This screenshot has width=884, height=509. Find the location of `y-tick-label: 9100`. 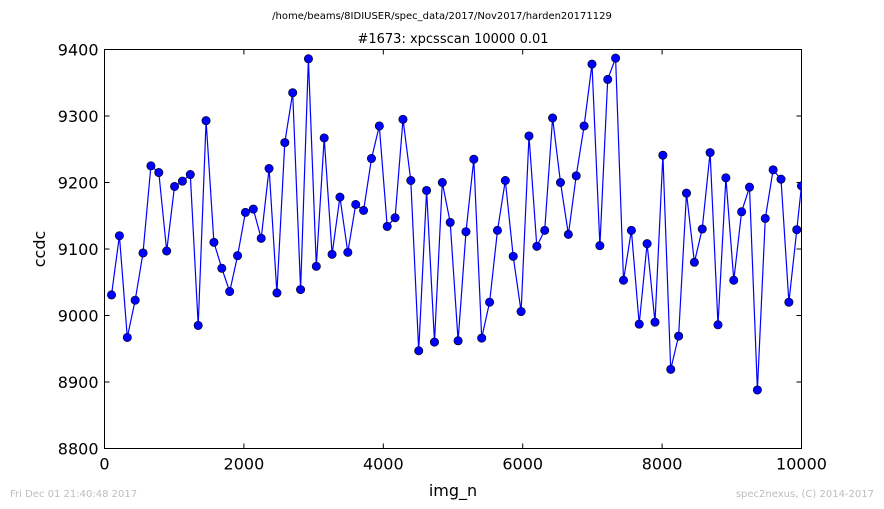

y-tick-label: 9100 is located at coordinates (78, 249).